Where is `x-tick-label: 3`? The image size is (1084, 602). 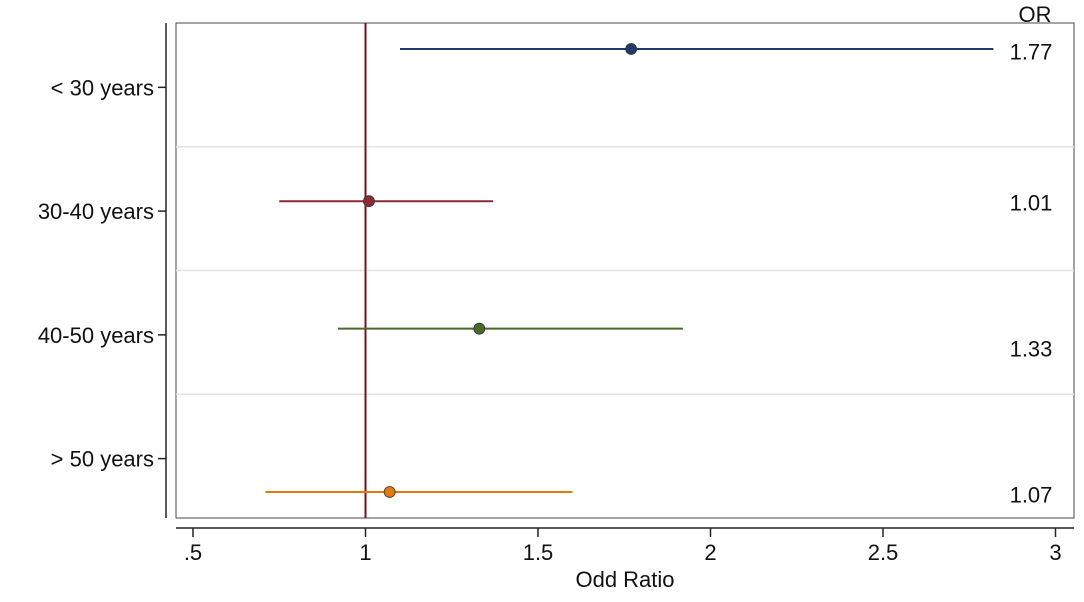 x-tick-label: 3 is located at coordinates (1055, 552).